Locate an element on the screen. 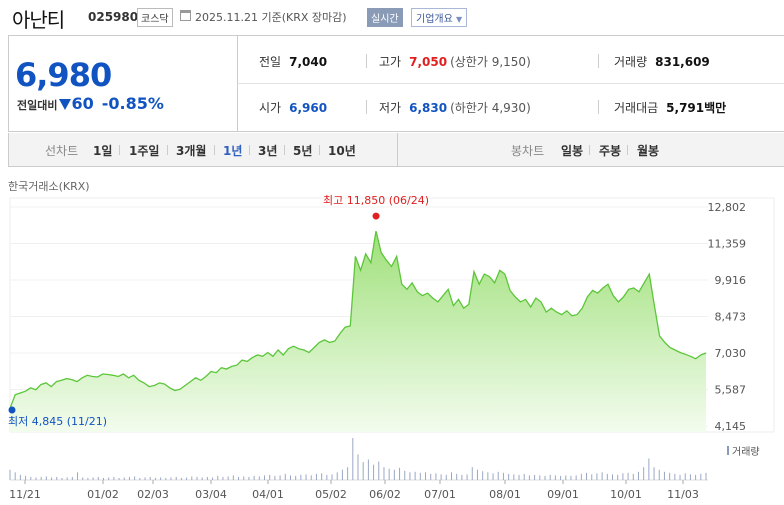  open-label: 시가 is located at coordinates (270, 108).